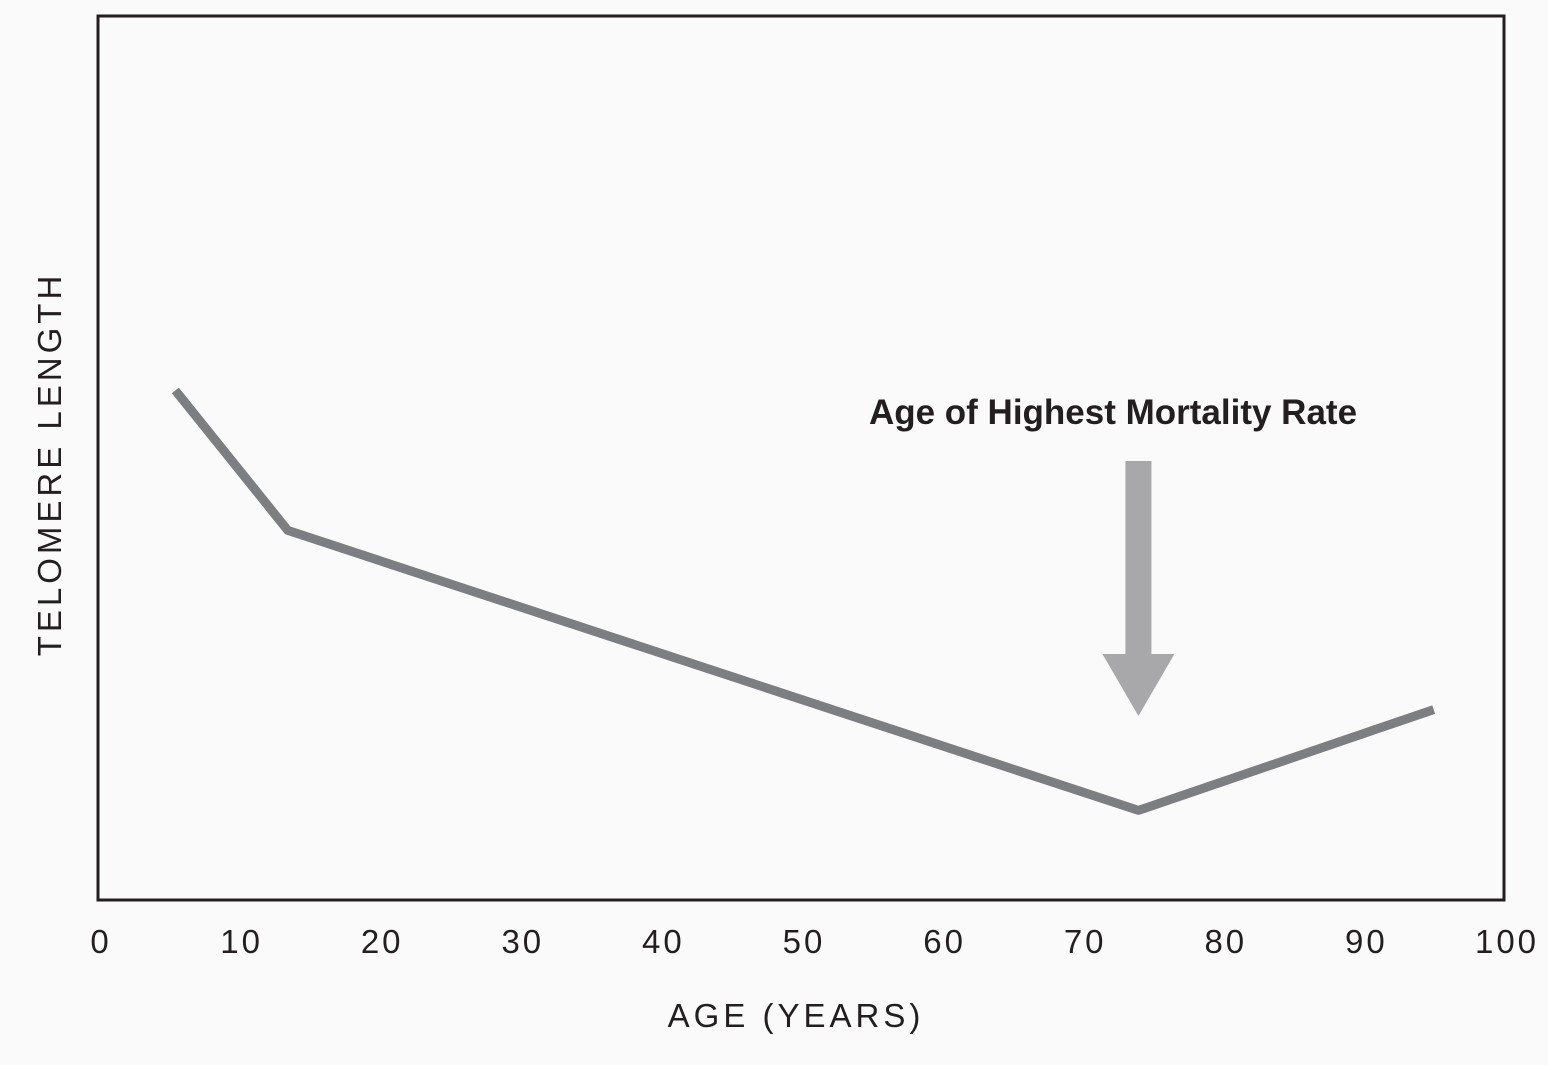 The height and width of the screenshot is (1065, 1548). Describe the element at coordinates (663, 941) in the screenshot. I see `x-tick-label: 40` at that location.